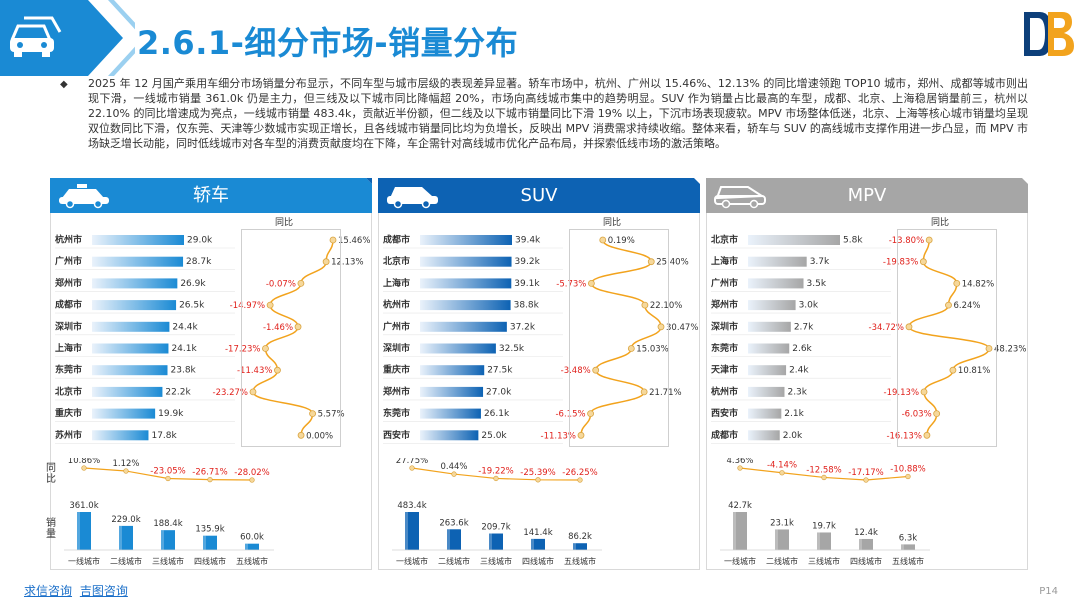 The image size is (1080, 607). I want to click on footer-links: 求信咨询 吉图咨询, so click(78, 590).